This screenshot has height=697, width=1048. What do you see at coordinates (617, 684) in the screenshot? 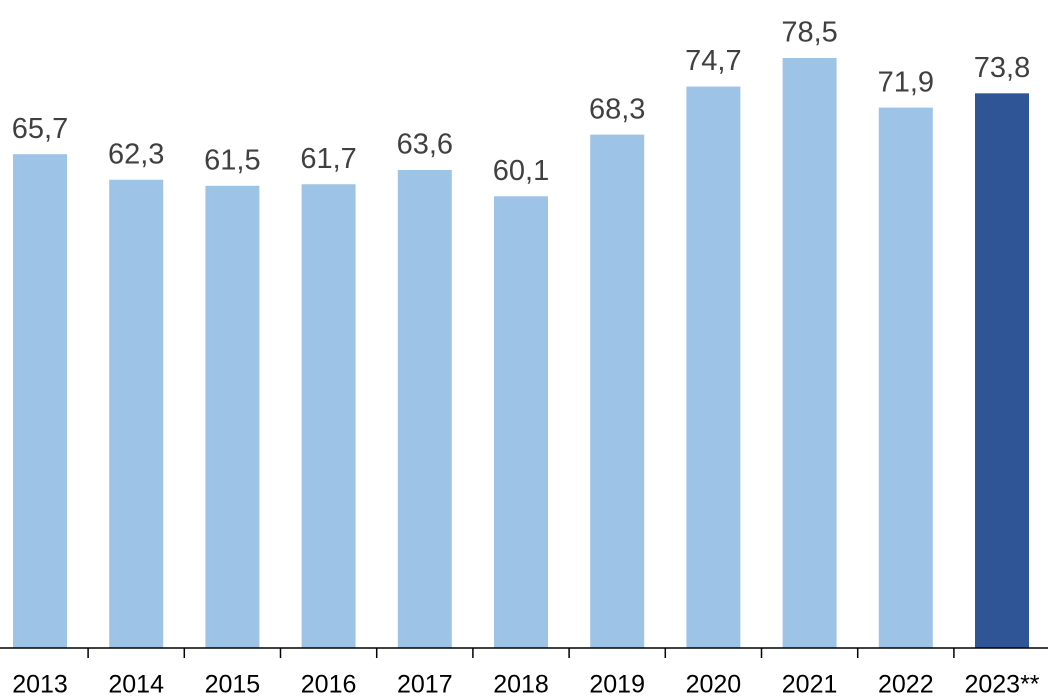
I see `x-tick-label: 2019` at bounding box center [617, 684].